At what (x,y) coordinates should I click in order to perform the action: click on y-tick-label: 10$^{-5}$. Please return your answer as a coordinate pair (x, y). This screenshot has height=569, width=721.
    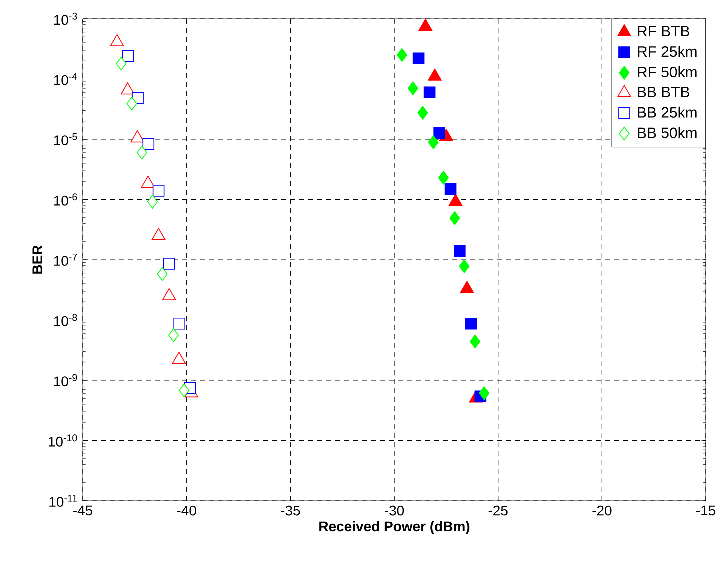
    Looking at the image, I should click on (66, 139).